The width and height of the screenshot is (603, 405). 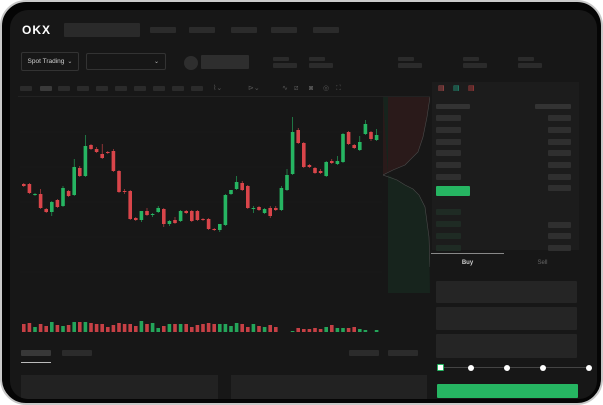 What do you see at coordinates (326, 88) in the screenshot?
I see `settings-icon: ◎` at bounding box center [326, 88].